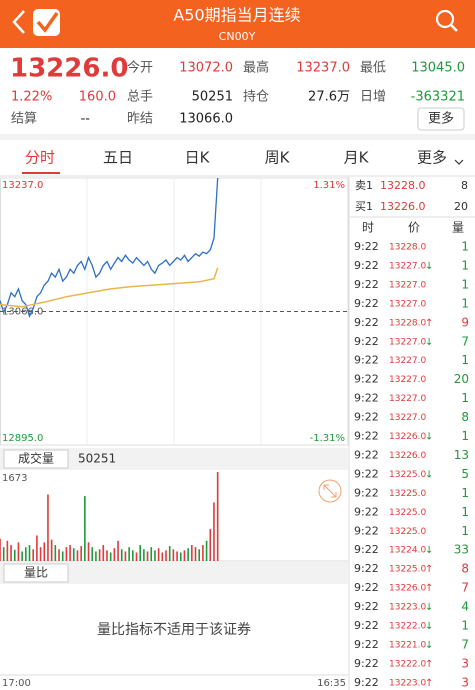  What do you see at coordinates (47, 22) in the screenshot?
I see `check-icon` at bounding box center [47, 22].